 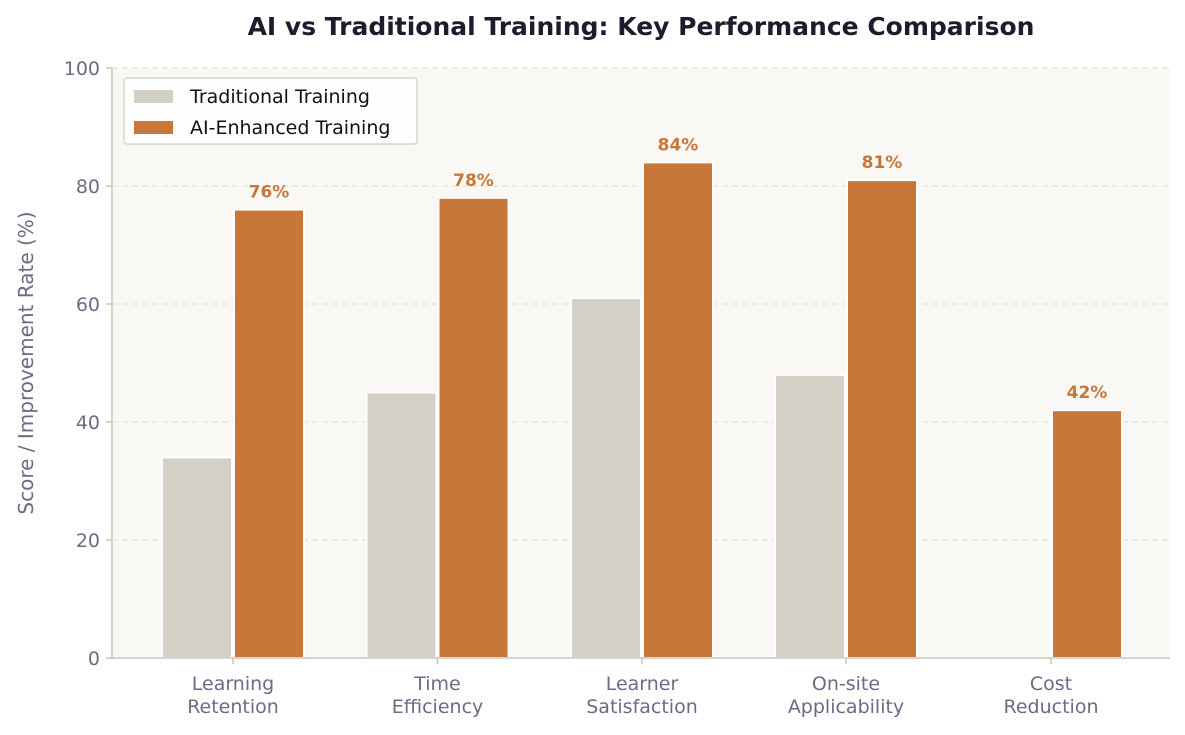 What do you see at coordinates (846, 707) in the screenshot?
I see `x-tick-label: Applicability` at bounding box center [846, 707].